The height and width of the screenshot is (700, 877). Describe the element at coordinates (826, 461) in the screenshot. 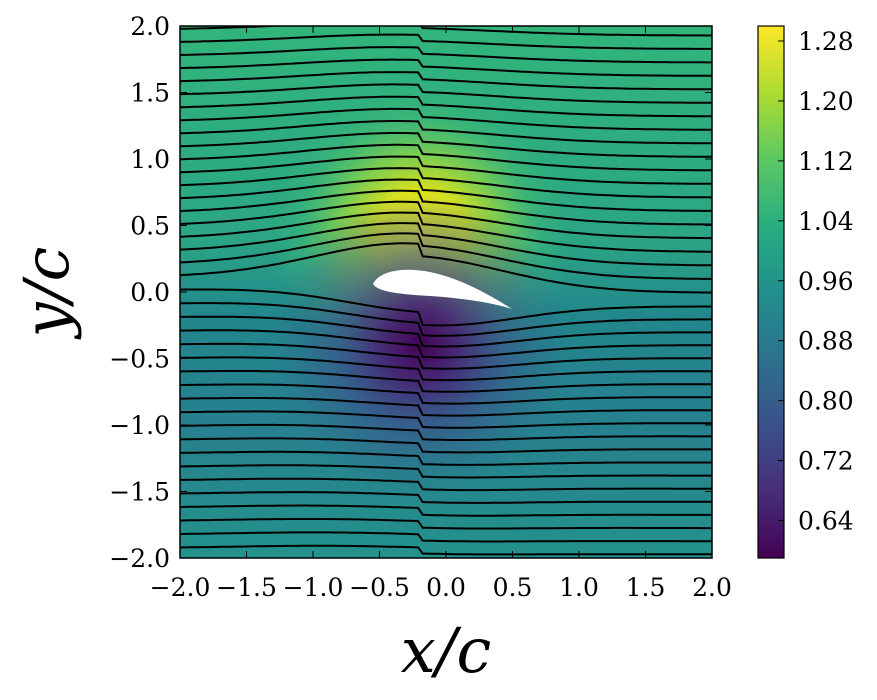

I see `colorbar-tick-label: 0.72` at that location.